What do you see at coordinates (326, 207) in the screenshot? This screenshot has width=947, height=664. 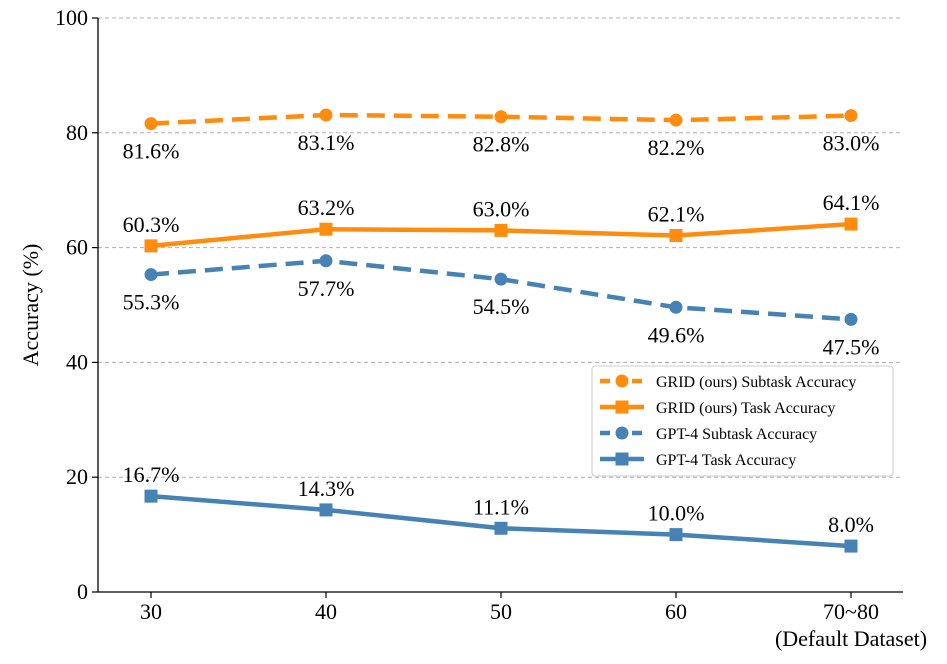 I see `data-label: 63.2%` at bounding box center [326, 207].